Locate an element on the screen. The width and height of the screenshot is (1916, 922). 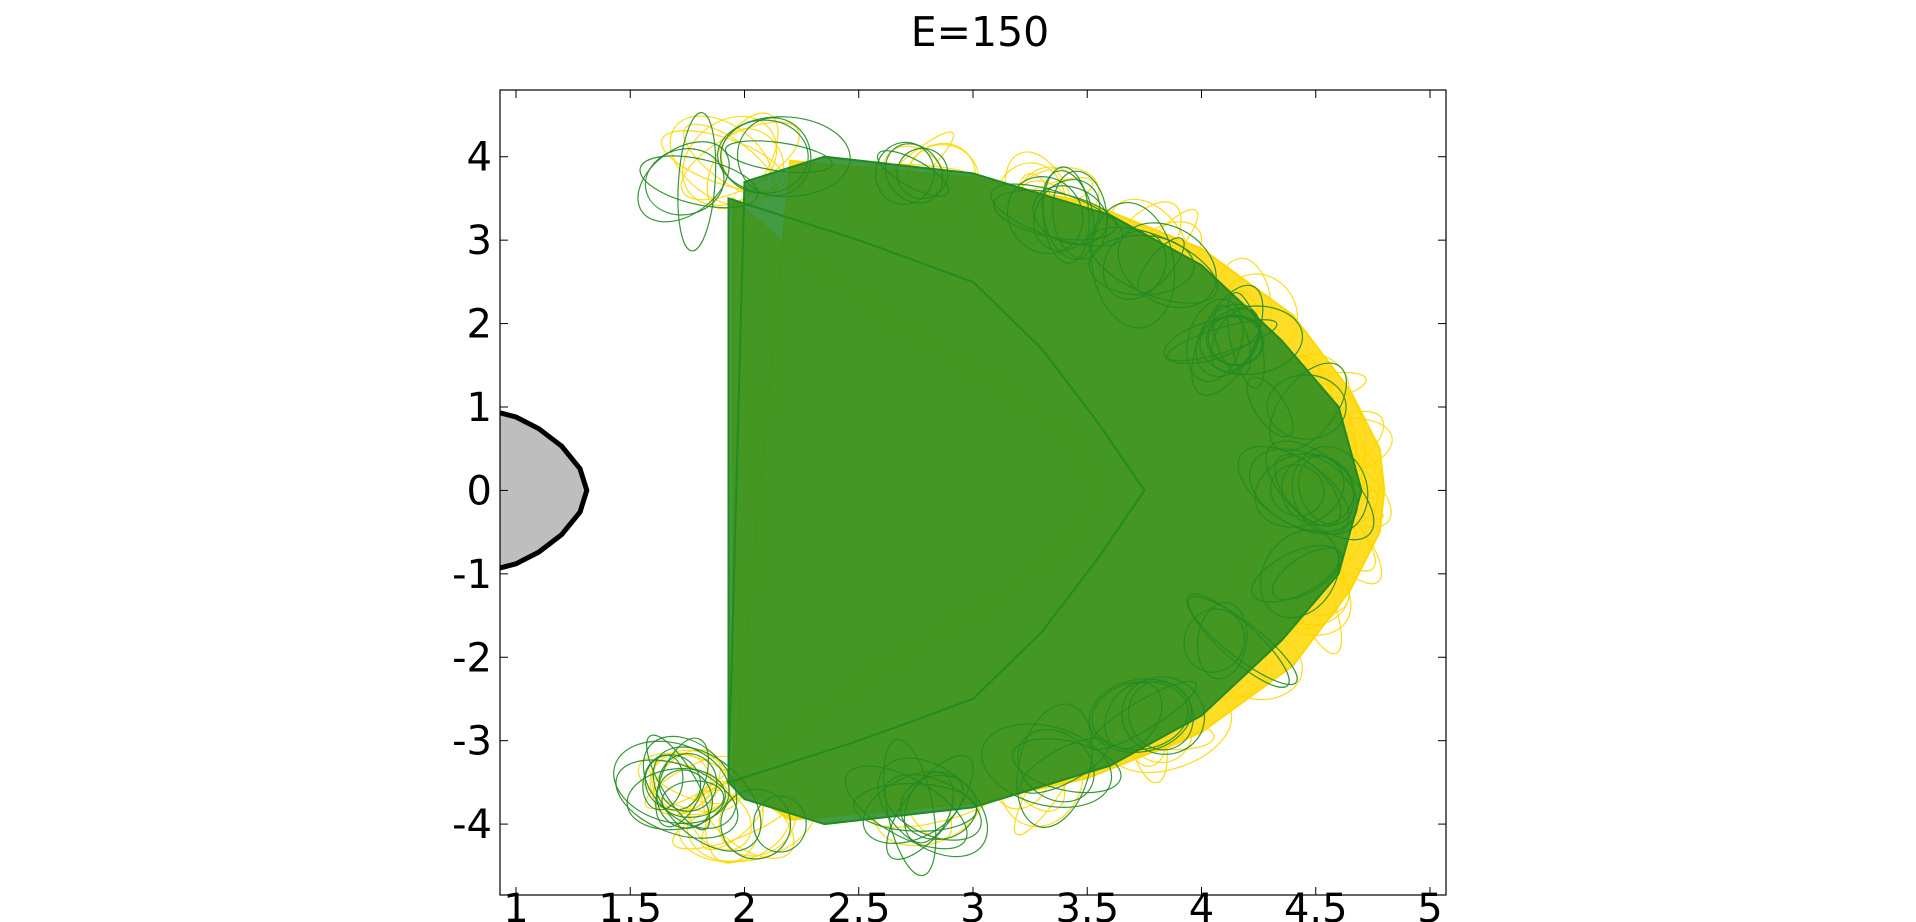
x-tick-label: 5 is located at coordinates (1429, 904).